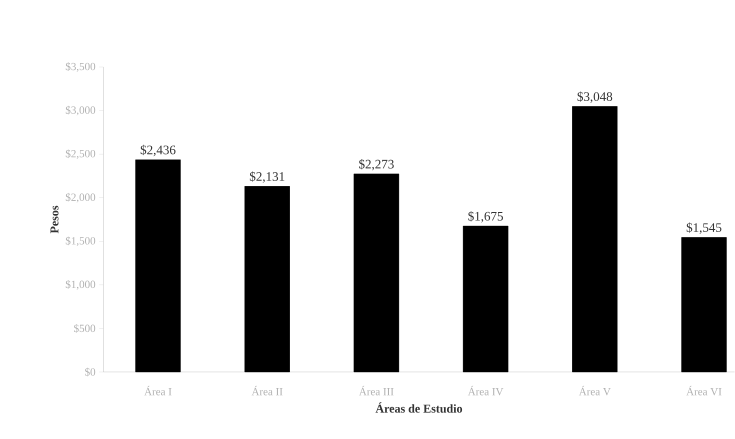 The width and height of the screenshot is (735, 439). What do you see at coordinates (81, 241) in the screenshot?
I see `y-tick-label: $1,500` at bounding box center [81, 241].